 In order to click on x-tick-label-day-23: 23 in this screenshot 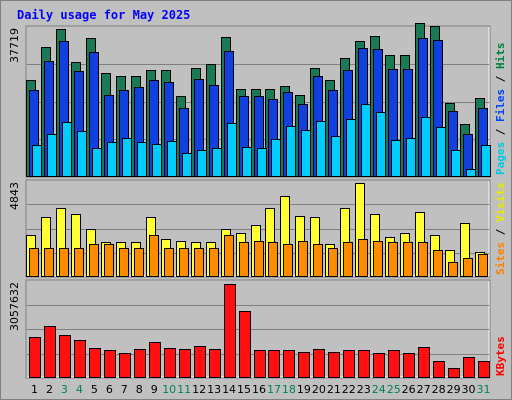, I will do `click(364, 389)`.